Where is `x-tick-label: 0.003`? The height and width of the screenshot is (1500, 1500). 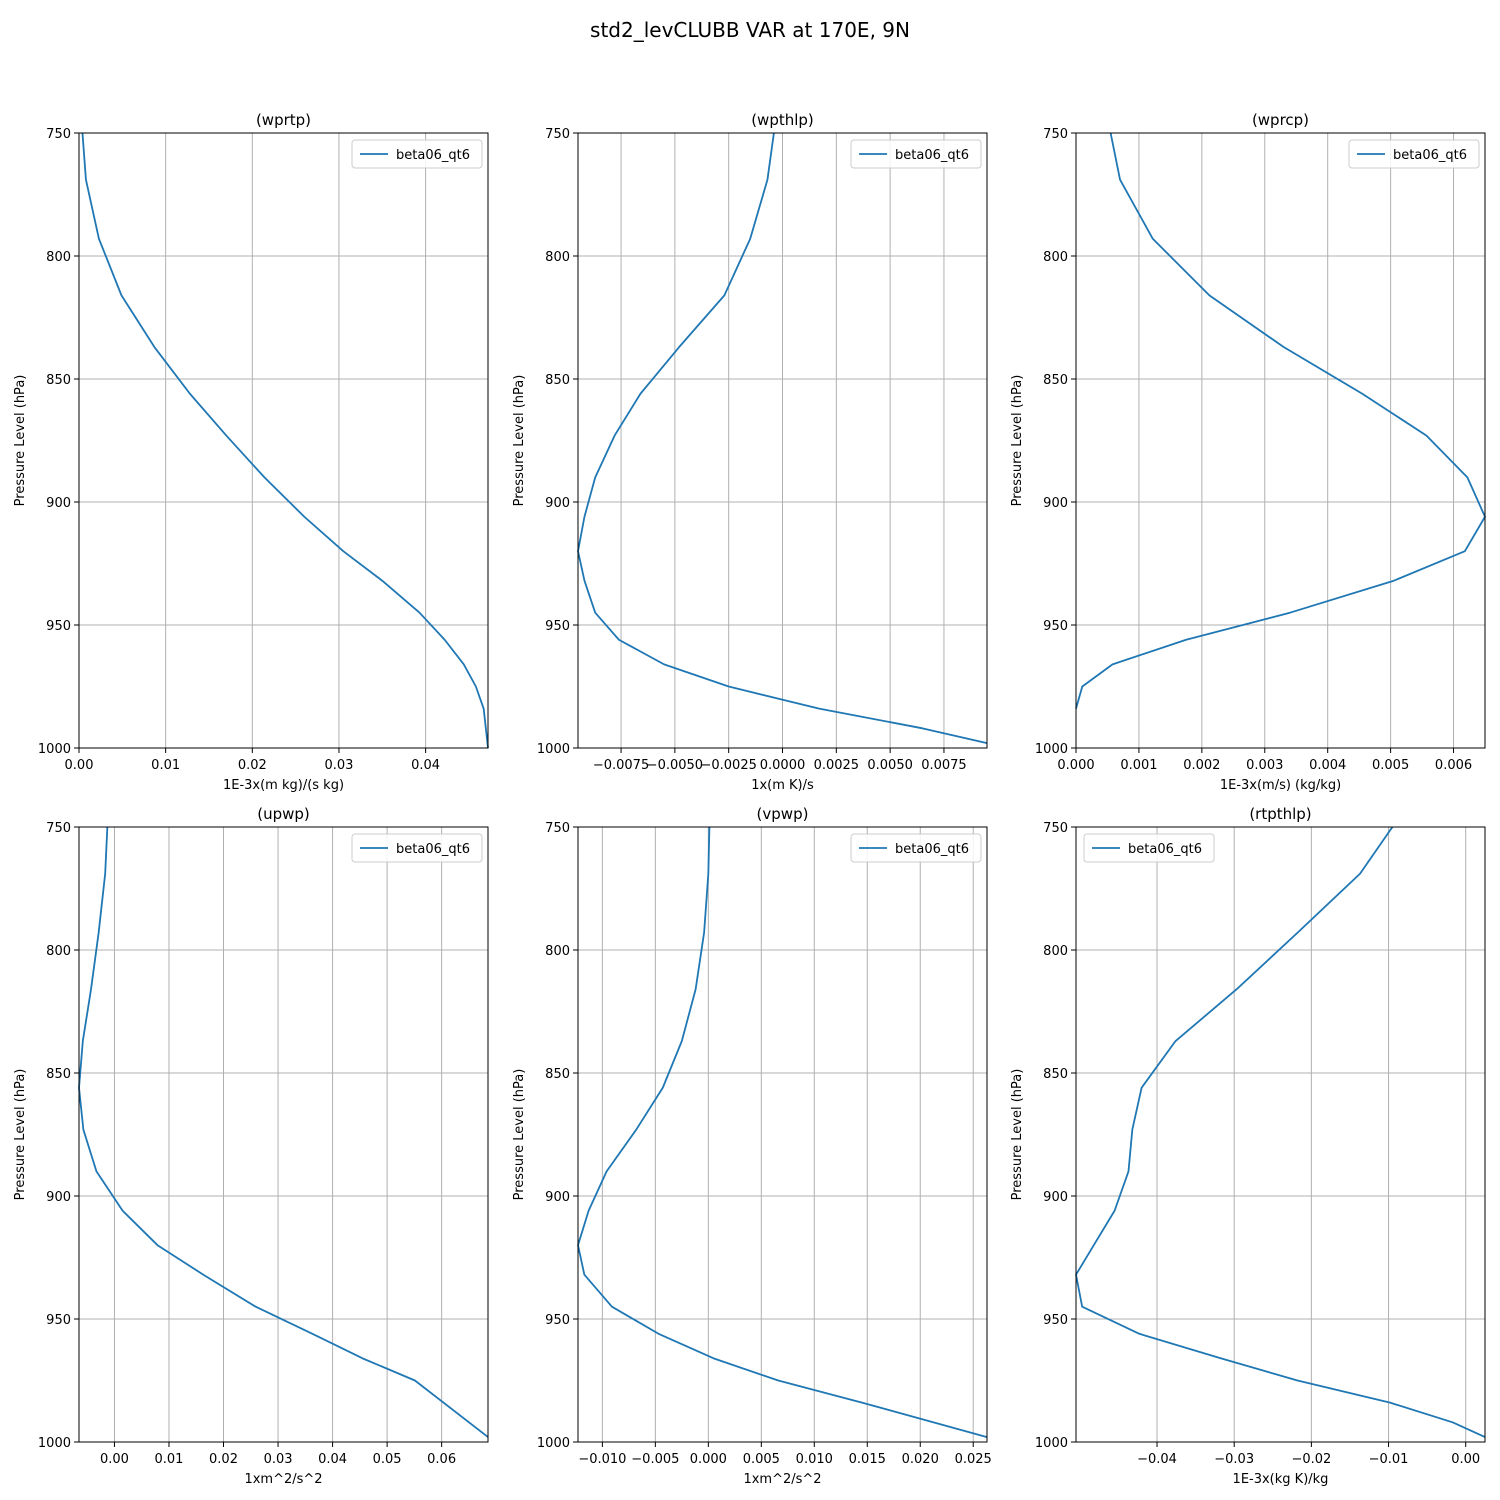 x-tick-label: 0.003 is located at coordinates (1264, 765).